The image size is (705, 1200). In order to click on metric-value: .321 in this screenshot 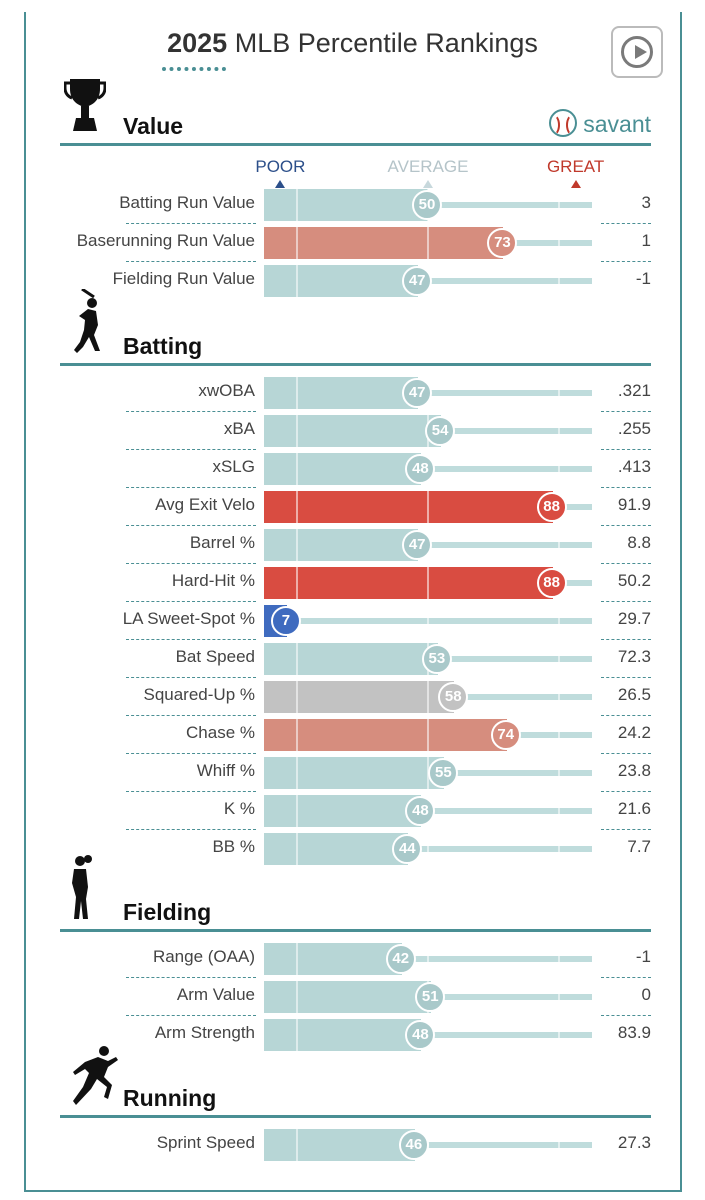, I will do `click(634, 390)`.